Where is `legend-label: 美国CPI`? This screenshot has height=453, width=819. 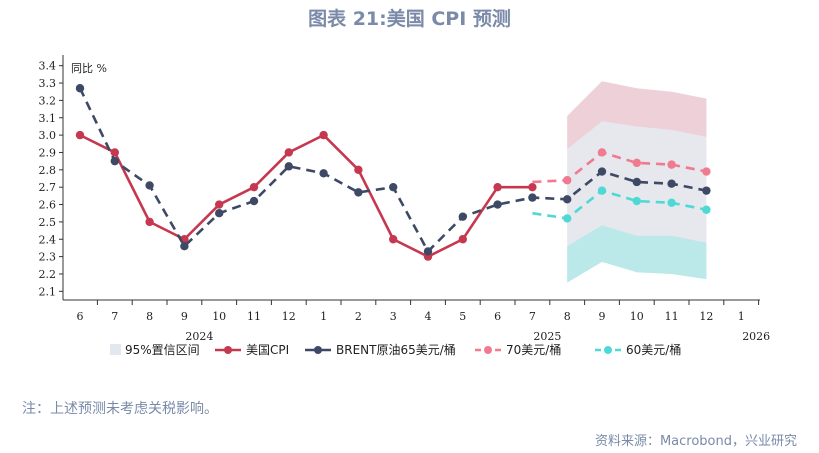 legend-label: 美国CPI is located at coordinates (267, 350).